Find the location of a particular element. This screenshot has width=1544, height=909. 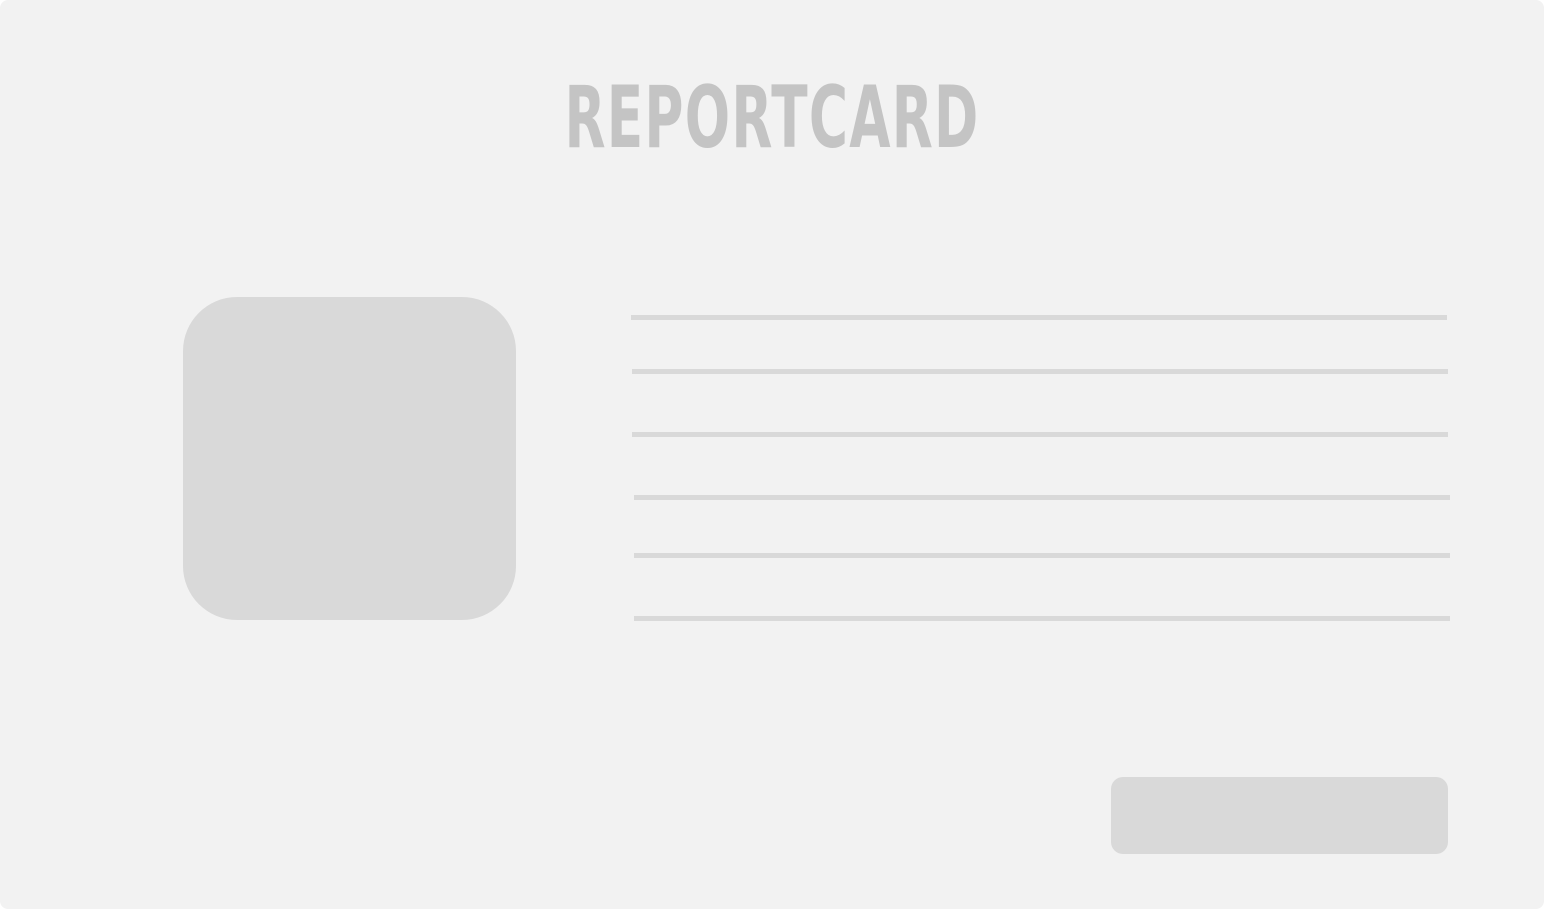

action-button is located at coordinates (1279, 815).